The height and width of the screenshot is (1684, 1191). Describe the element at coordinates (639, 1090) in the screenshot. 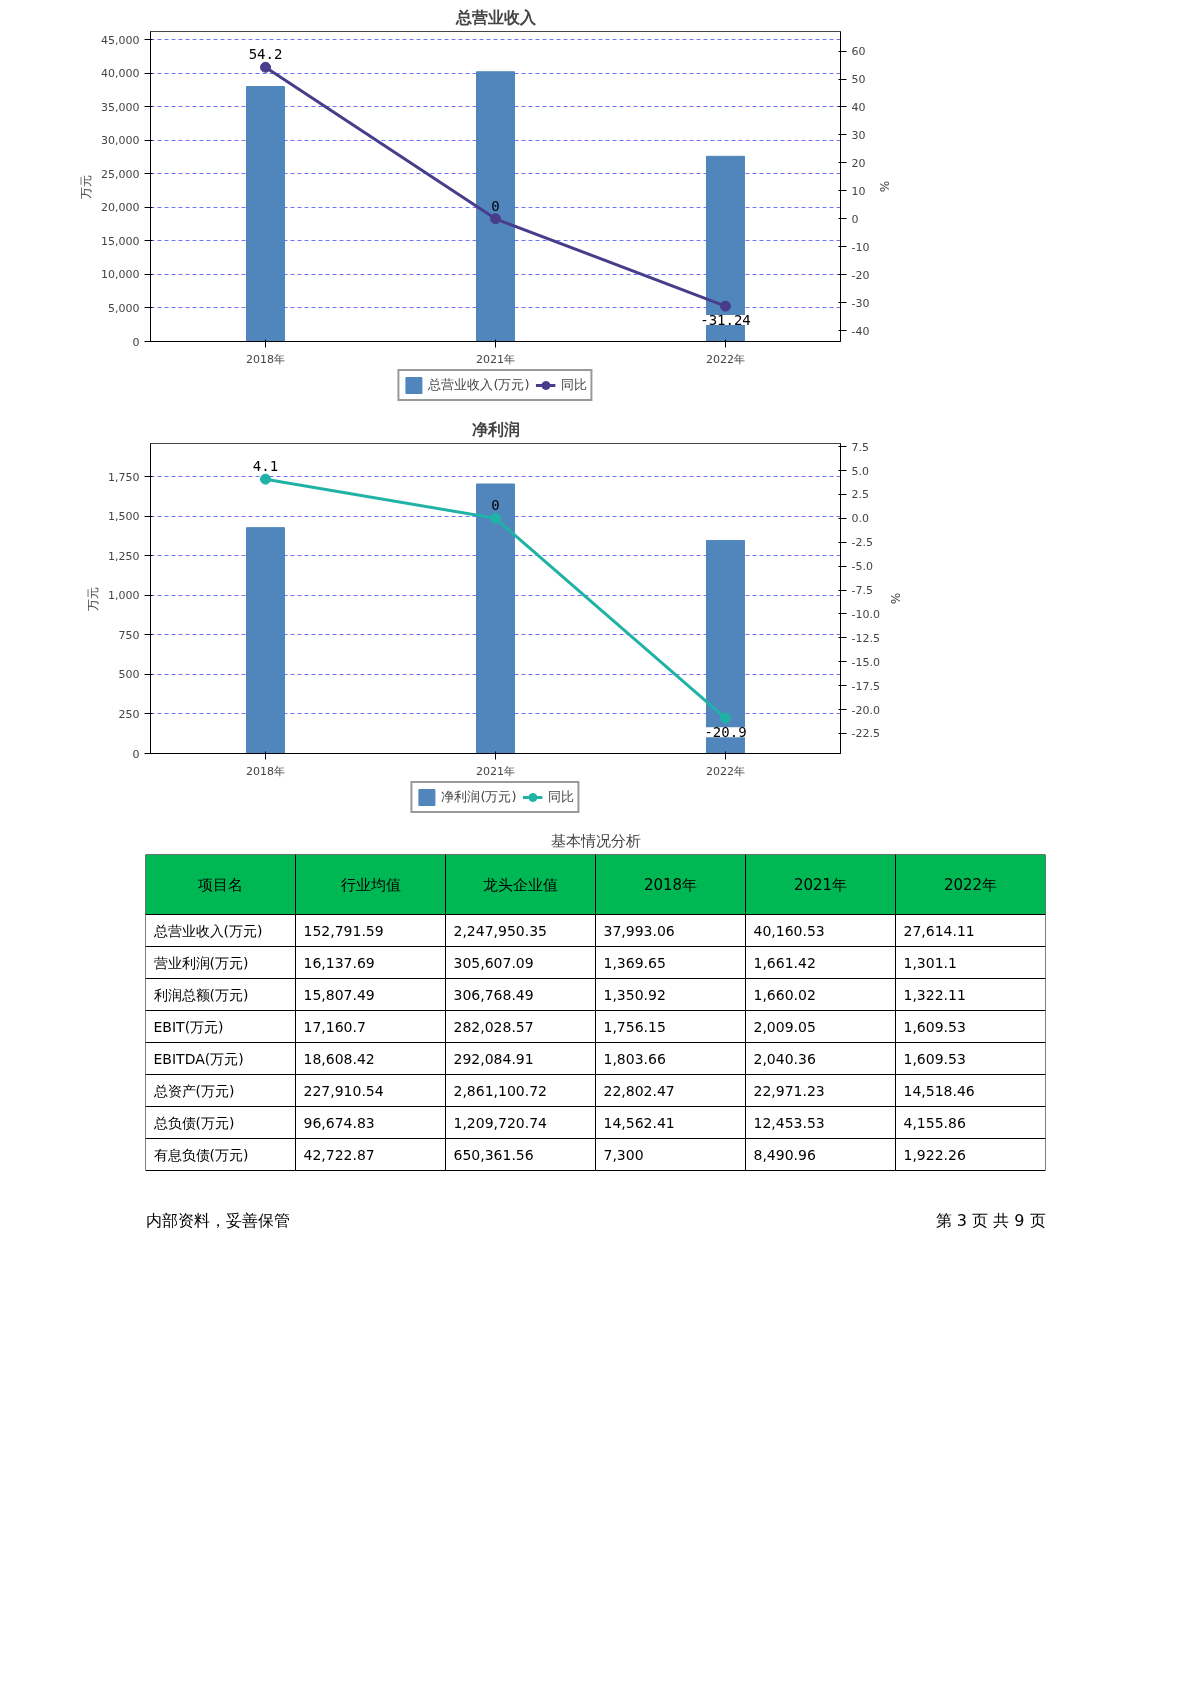

I see `text: 22,802.47` at that location.